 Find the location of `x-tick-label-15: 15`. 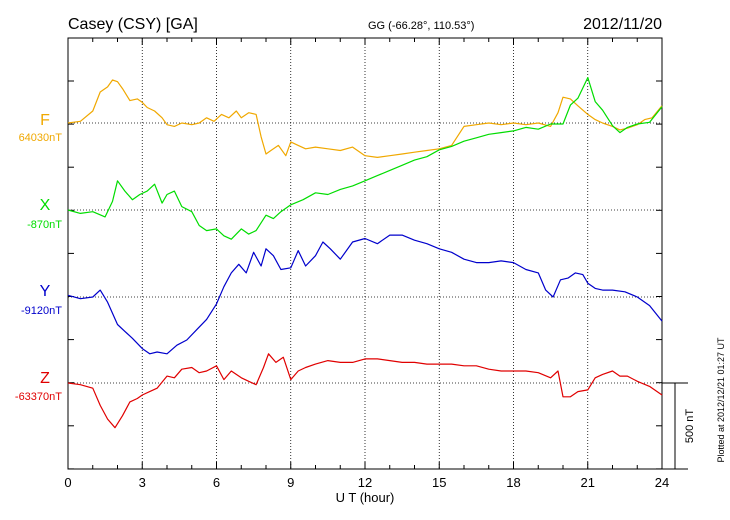

x-tick-label-15: 15 is located at coordinates (439, 482).